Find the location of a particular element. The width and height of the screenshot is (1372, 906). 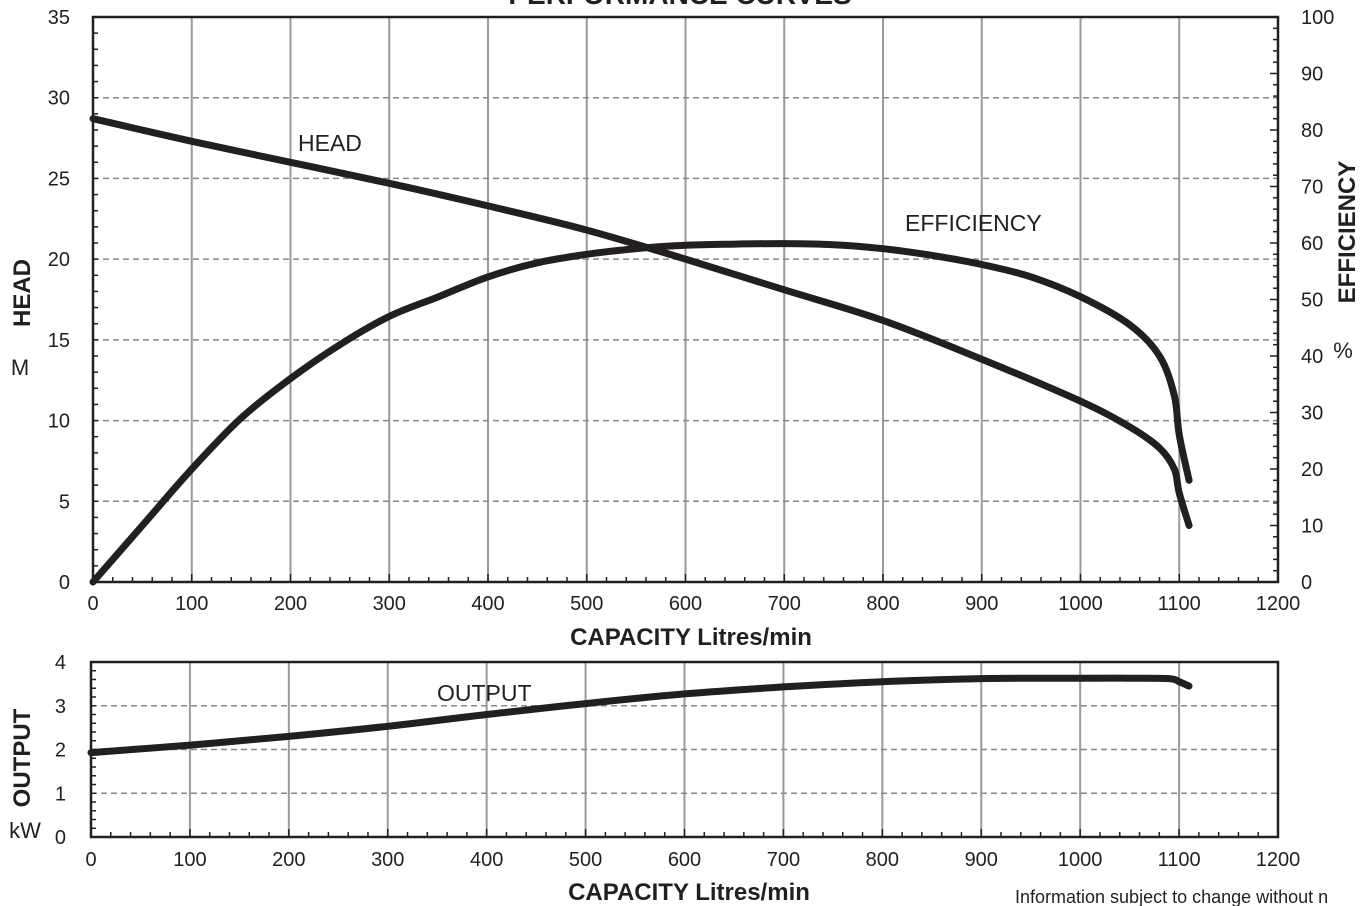

right-y-tick-label: 60 is located at coordinates (1312, 244).